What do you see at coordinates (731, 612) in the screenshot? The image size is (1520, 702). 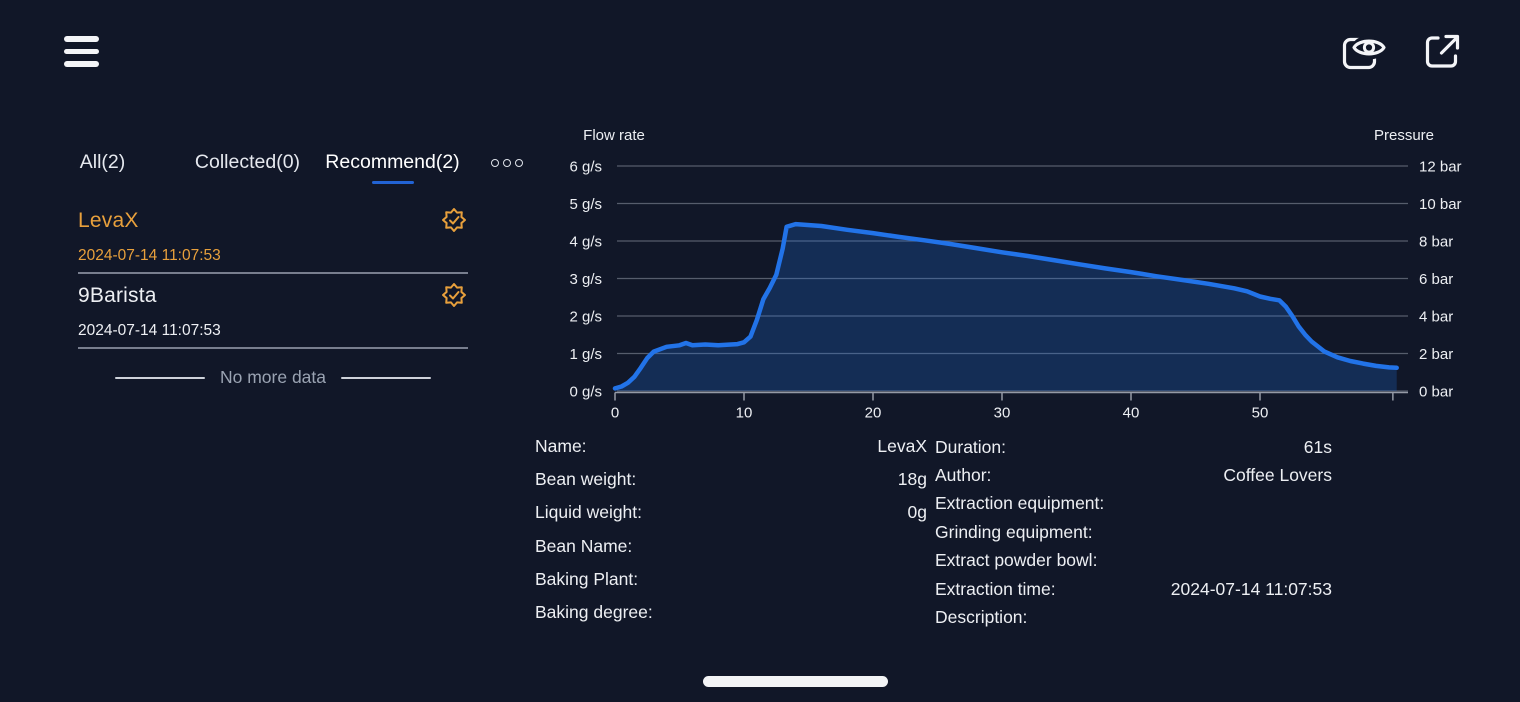 I see `detail-row: Baking degree:` at bounding box center [731, 612].